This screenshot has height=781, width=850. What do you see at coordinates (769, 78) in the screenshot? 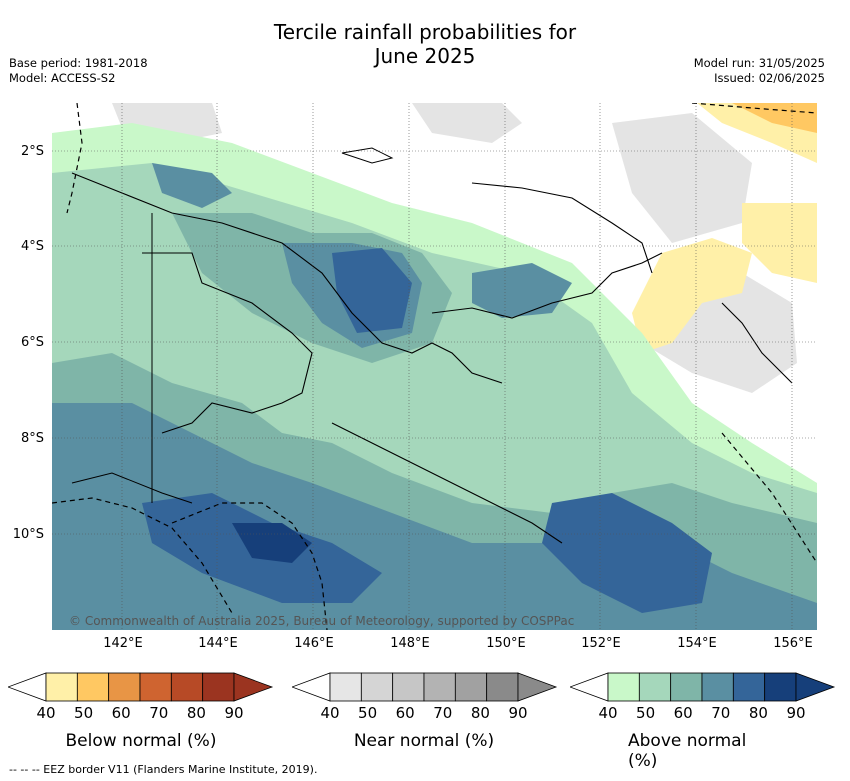
I see `issued-date: Issued: 02/06/2025` at bounding box center [769, 78].